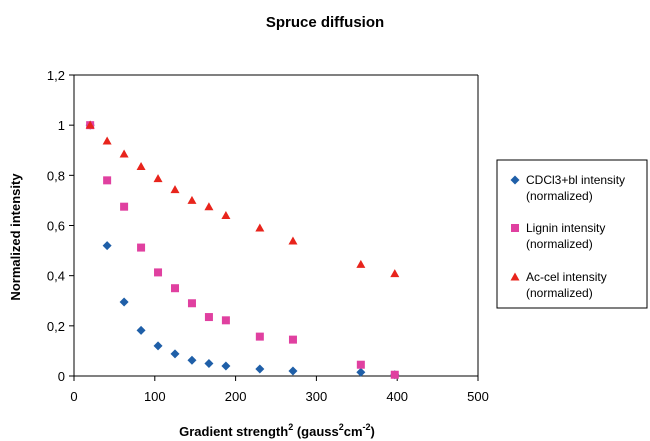  What do you see at coordinates (61, 125) in the screenshot?
I see `y-tick-label: 1` at bounding box center [61, 125].